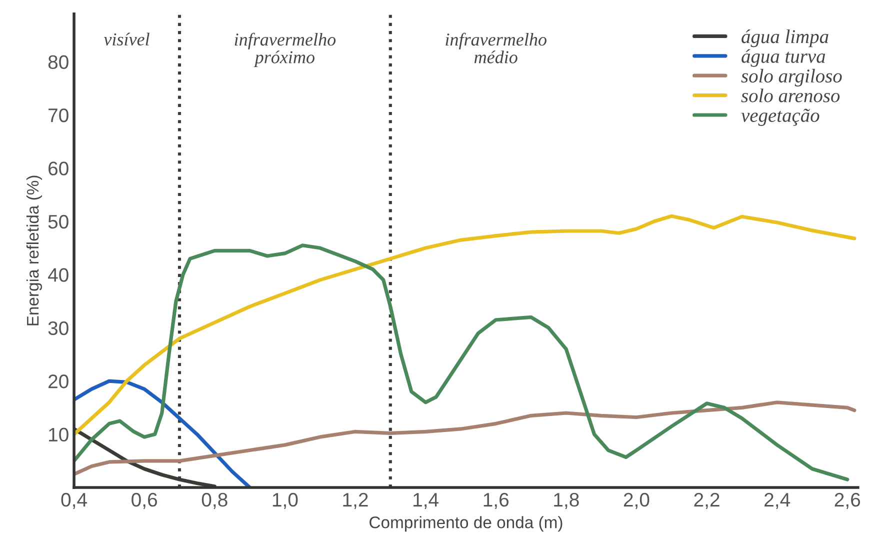 This screenshot has width=871, height=554. Describe the element at coordinates (58, 115) in the screenshot. I see `y-tick-label: 70` at that location.